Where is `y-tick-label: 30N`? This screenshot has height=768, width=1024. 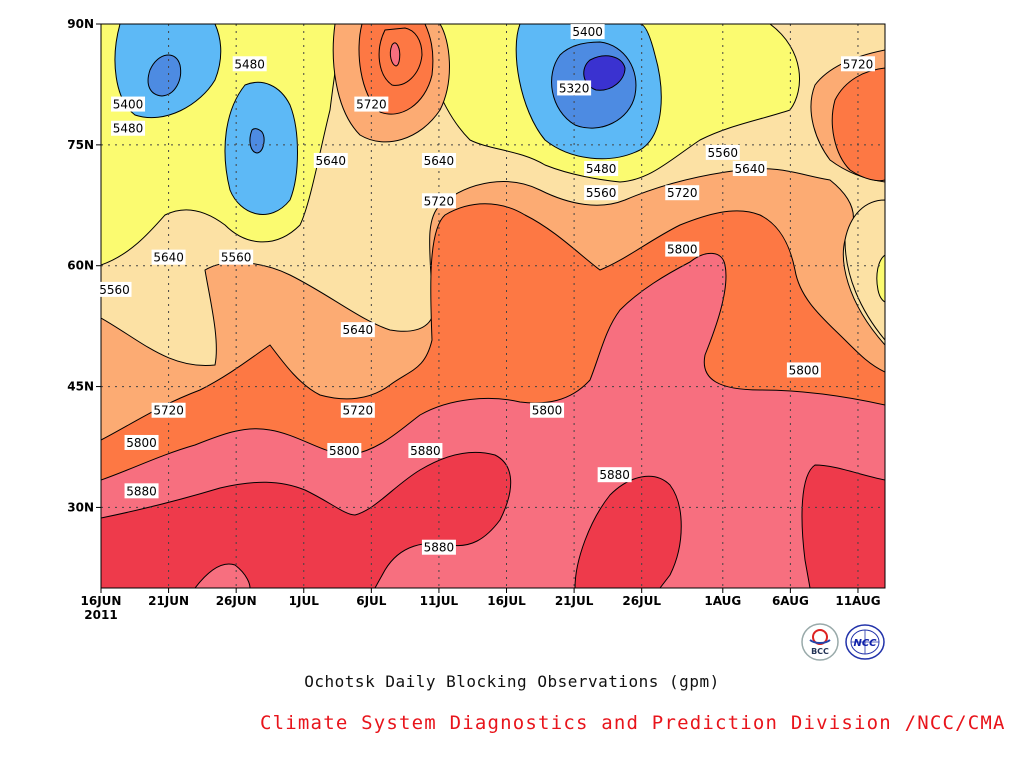
y-tick-label: 30N is located at coordinates (80, 507).